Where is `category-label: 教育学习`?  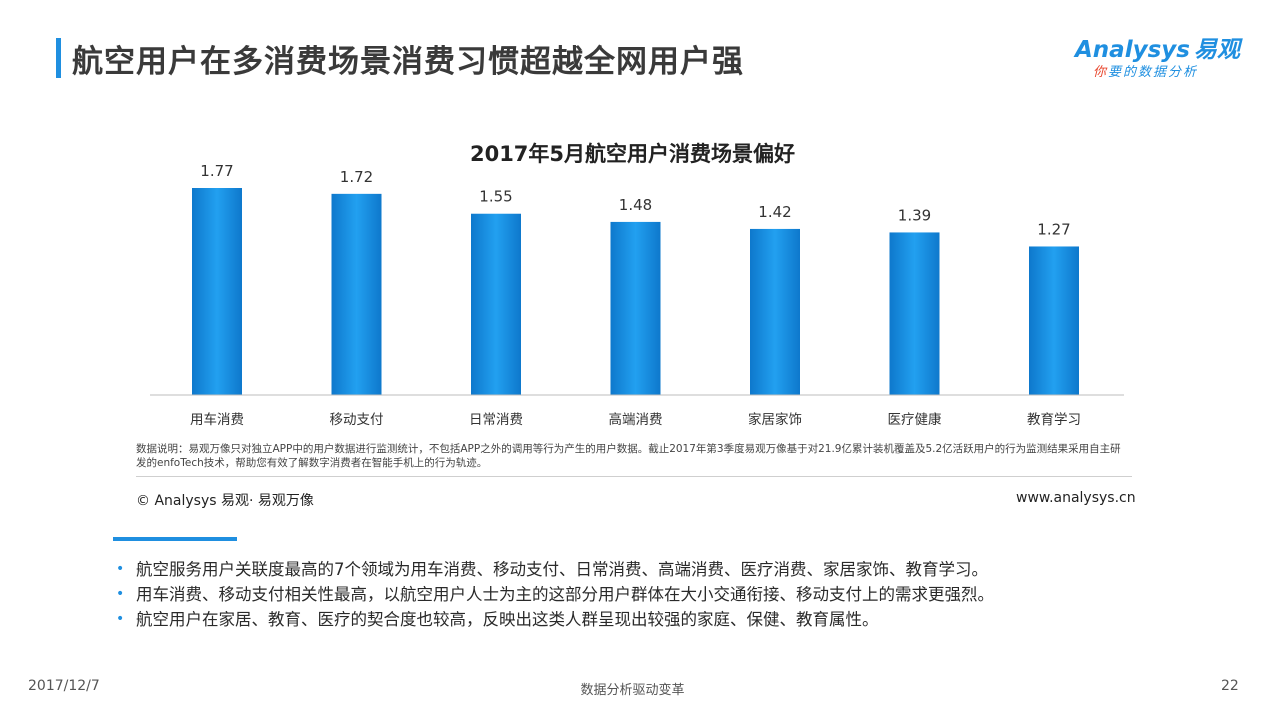 category-label: 教育学习 is located at coordinates (1054, 420).